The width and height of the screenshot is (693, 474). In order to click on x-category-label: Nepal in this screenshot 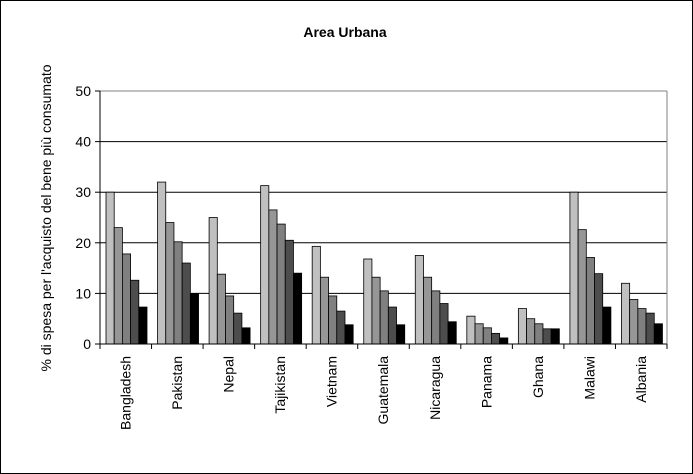, I will do `click(229, 374)`.